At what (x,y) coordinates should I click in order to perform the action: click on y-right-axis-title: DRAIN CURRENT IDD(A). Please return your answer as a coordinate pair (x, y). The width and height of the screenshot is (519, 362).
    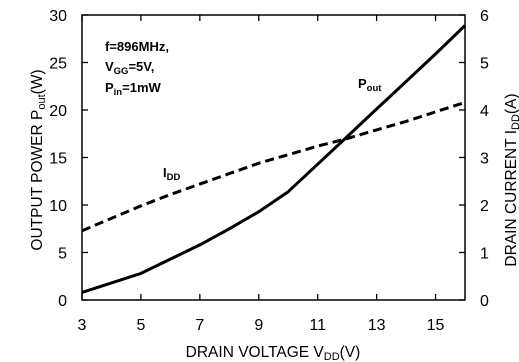
    Looking at the image, I should click on (511, 179).